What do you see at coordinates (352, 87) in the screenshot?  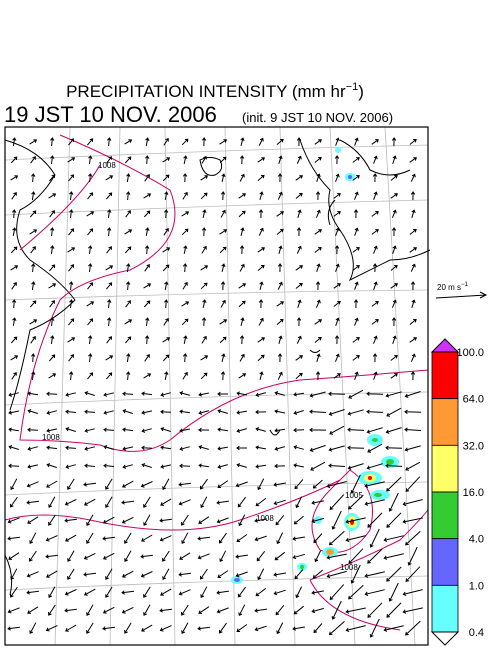 I see `title-sup: −1` at bounding box center [352, 87].